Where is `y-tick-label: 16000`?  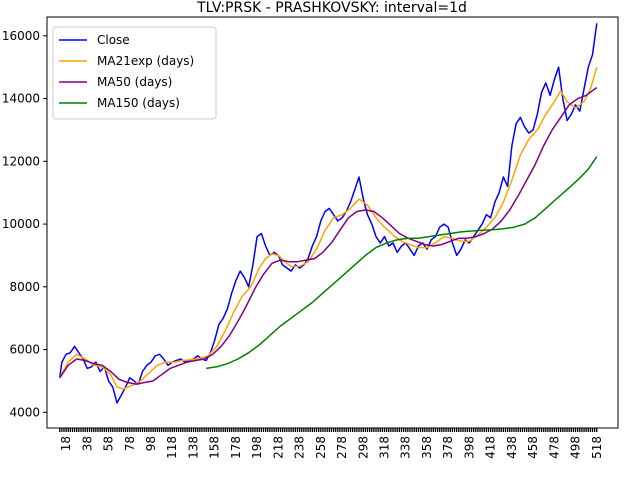
y-tick-label: 16000 is located at coordinates (21, 36).